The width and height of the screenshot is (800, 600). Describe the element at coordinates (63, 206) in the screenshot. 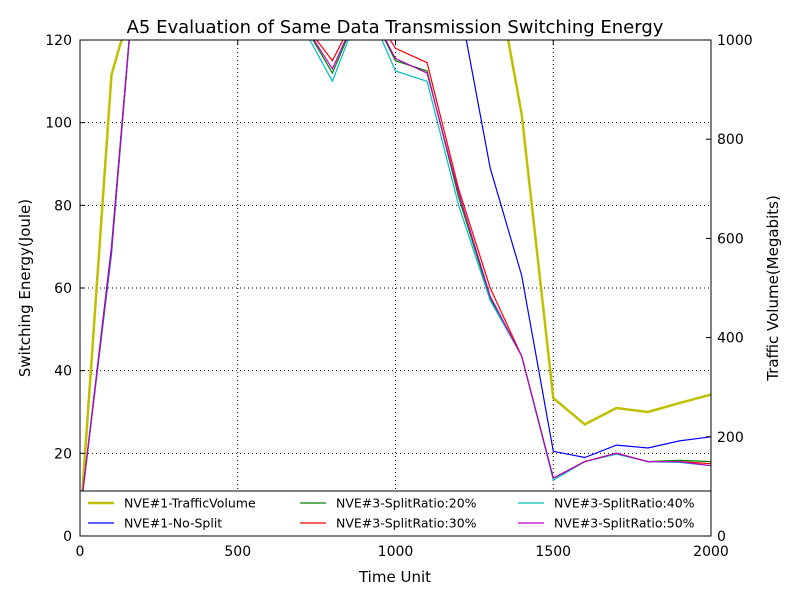

I see `y-tick-label: 80` at that location.